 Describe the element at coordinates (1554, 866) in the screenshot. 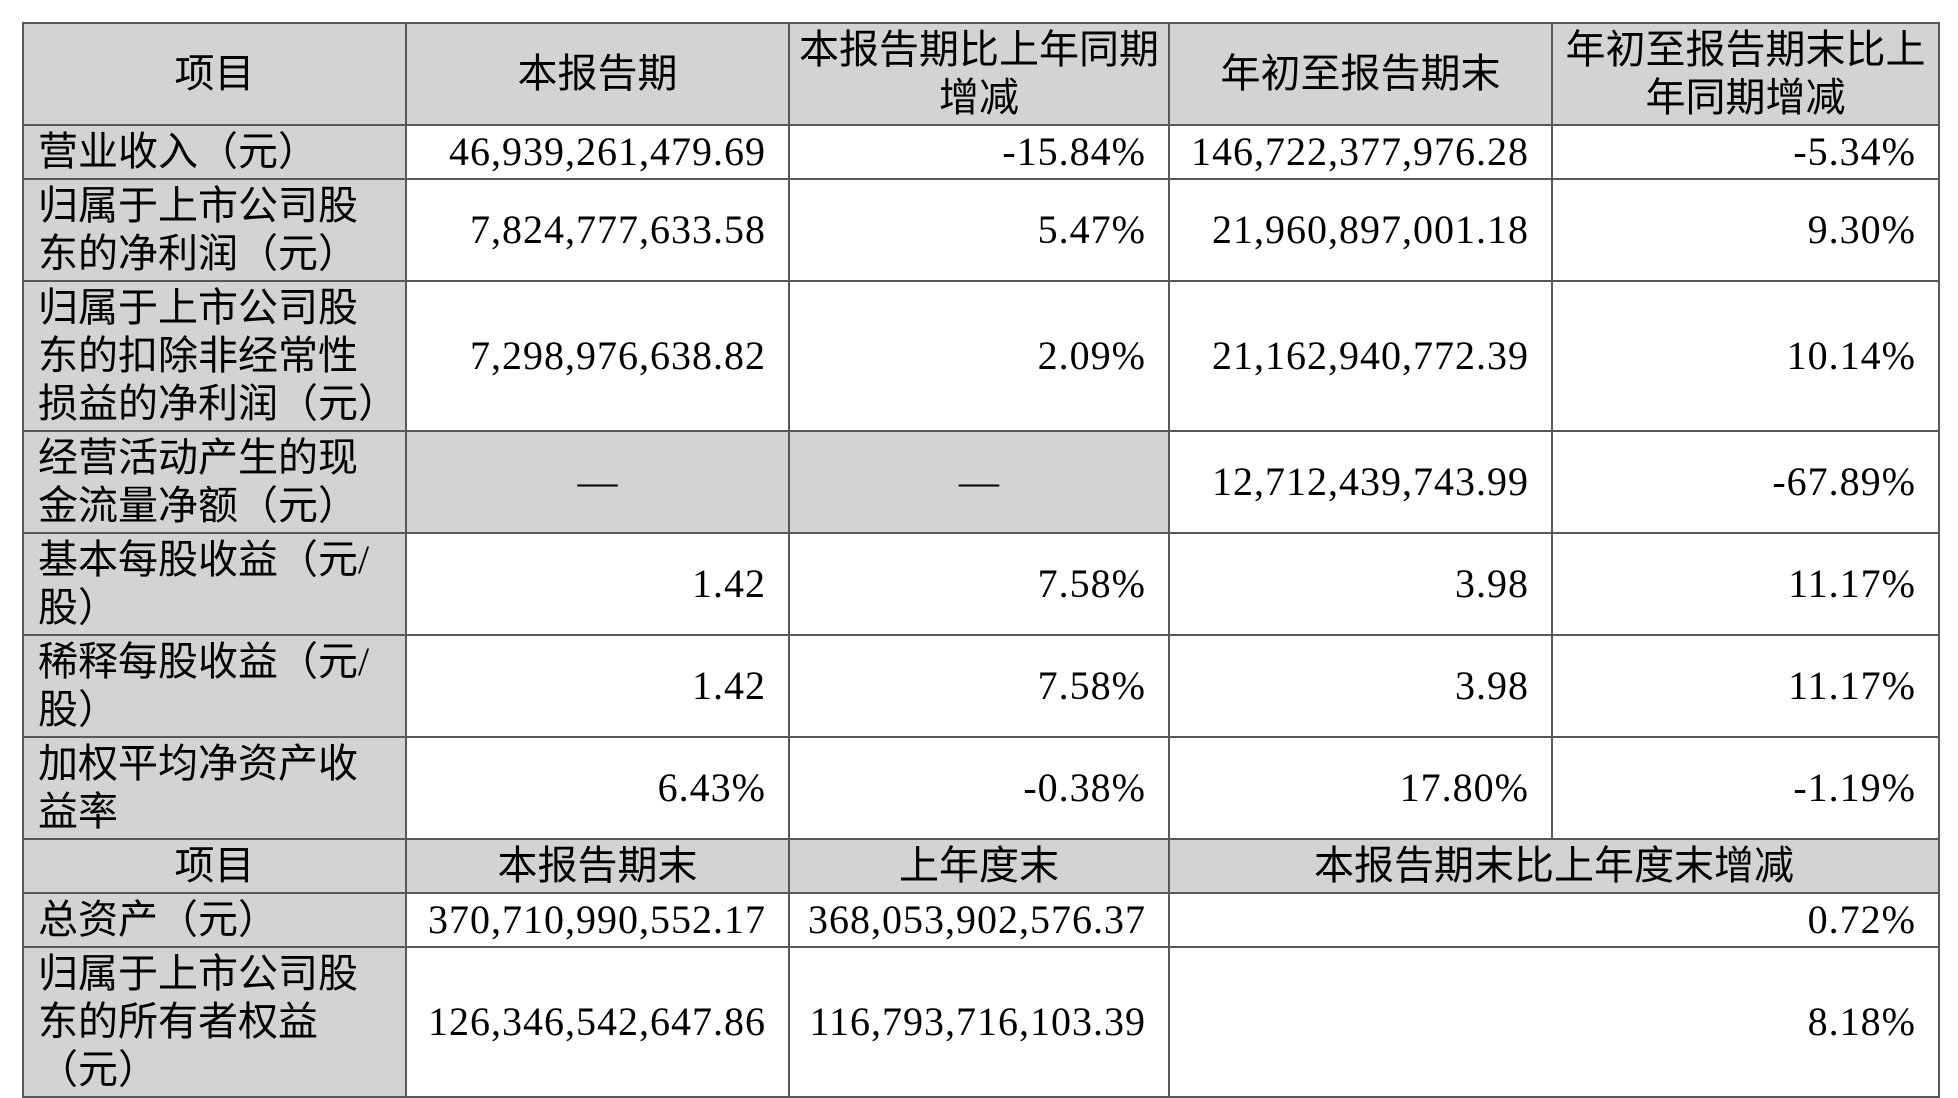

I see `column-header: 本报告期末比上年度末增减` at that location.